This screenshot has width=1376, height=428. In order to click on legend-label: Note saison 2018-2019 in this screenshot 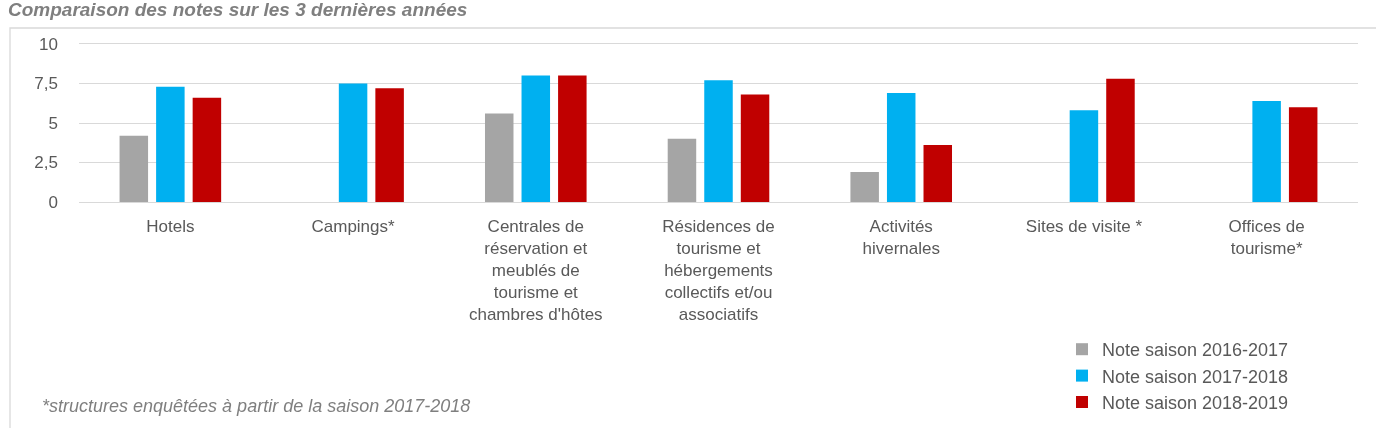, I will do `click(1195, 403)`.